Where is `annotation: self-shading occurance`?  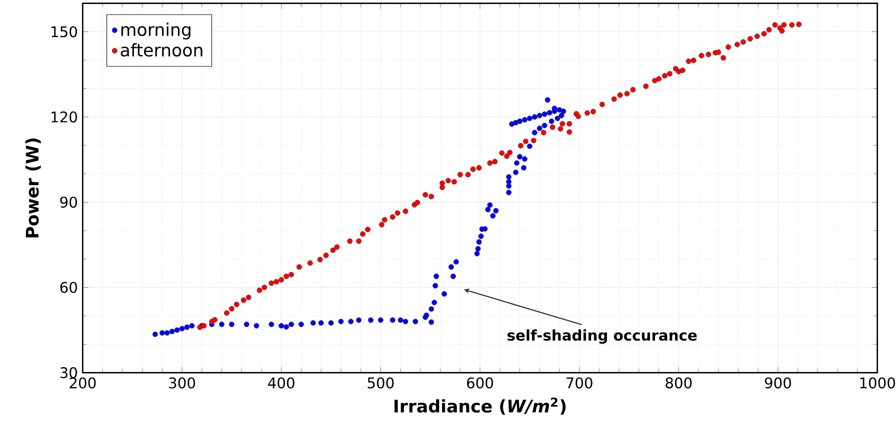
annotation: self-shading occurance is located at coordinates (602, 336).